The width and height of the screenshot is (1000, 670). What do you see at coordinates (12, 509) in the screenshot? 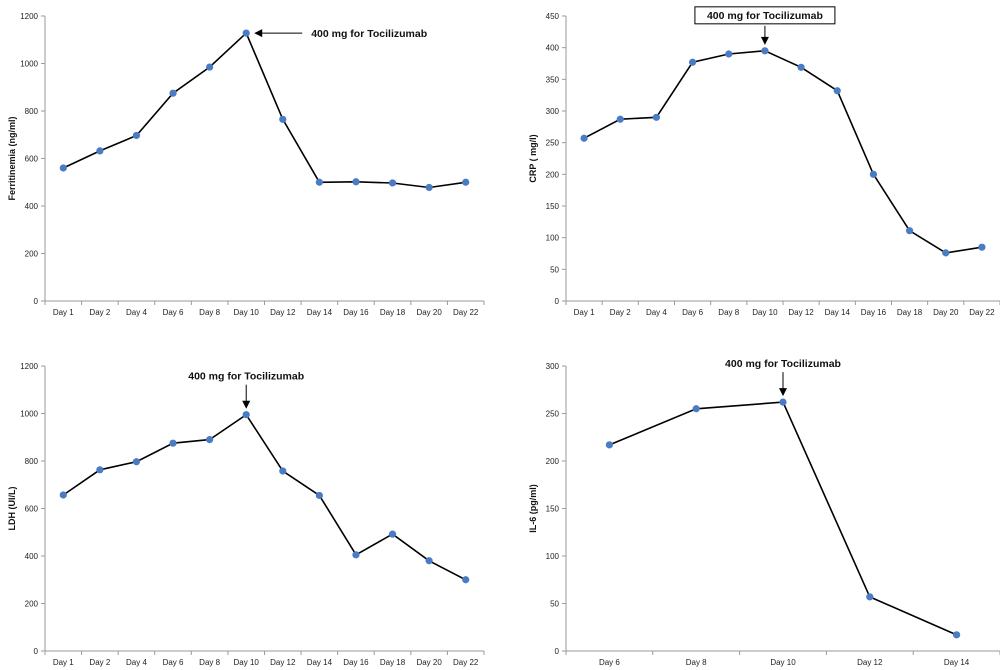
I see `y-axis-label: LDH (UI/L)` at bounding box center [12, 509].